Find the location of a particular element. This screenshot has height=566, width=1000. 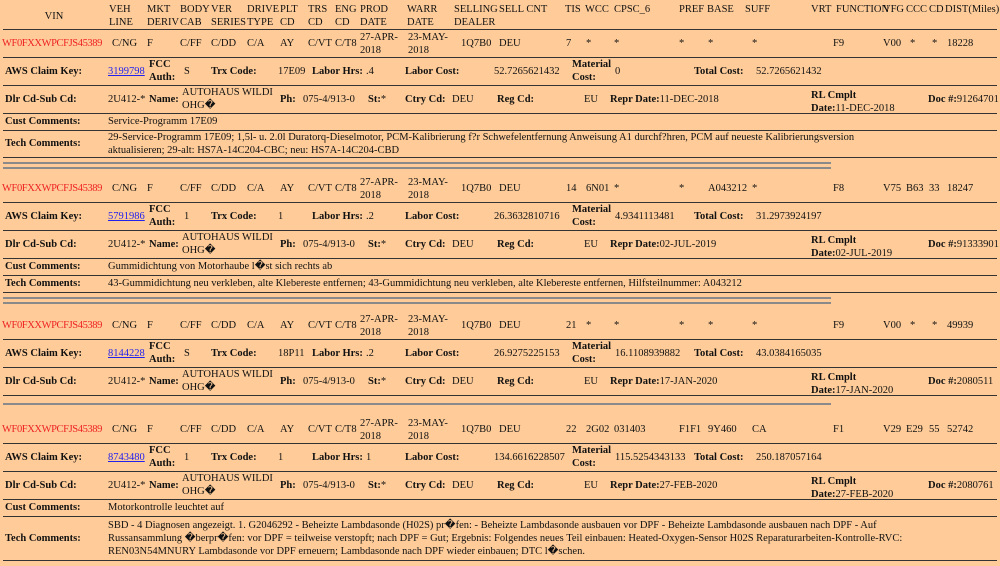

ctry-cd-label: Ctry Cd: is located at coordinates (425, 244).